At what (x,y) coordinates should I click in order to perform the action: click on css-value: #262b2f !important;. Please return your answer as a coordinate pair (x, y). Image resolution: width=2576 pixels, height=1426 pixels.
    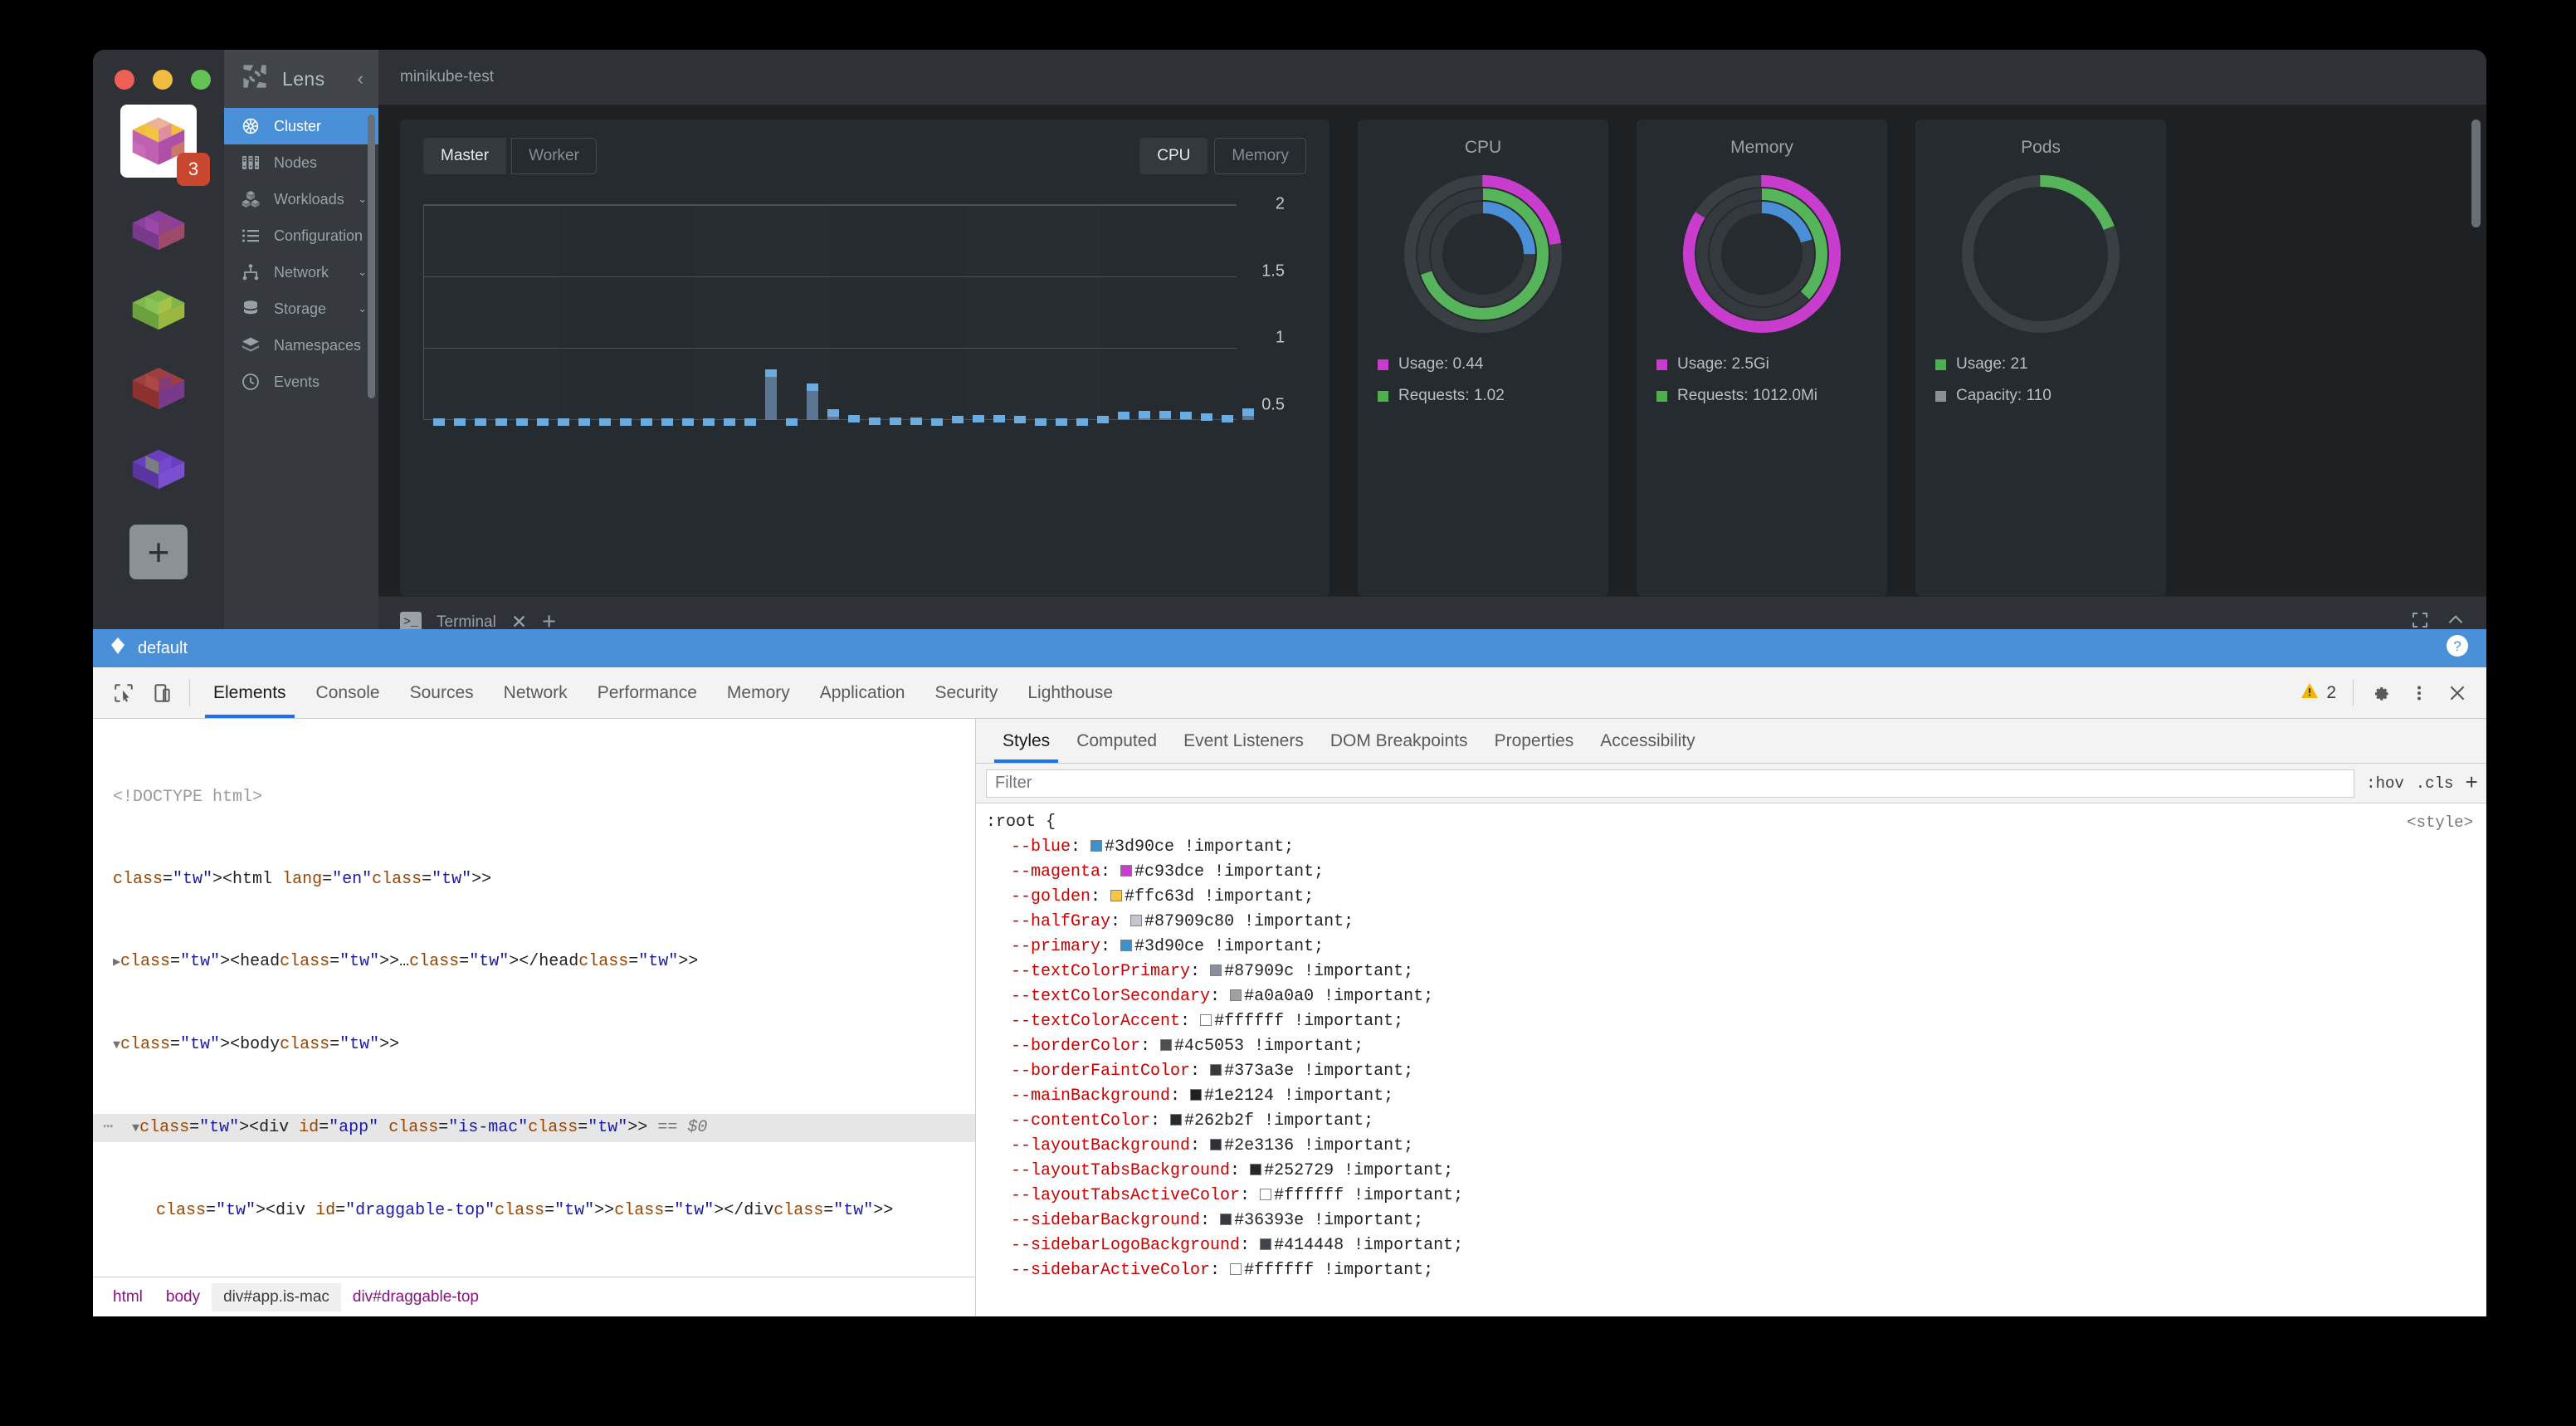
    Looking at the image, I should click on (1279, 1121).